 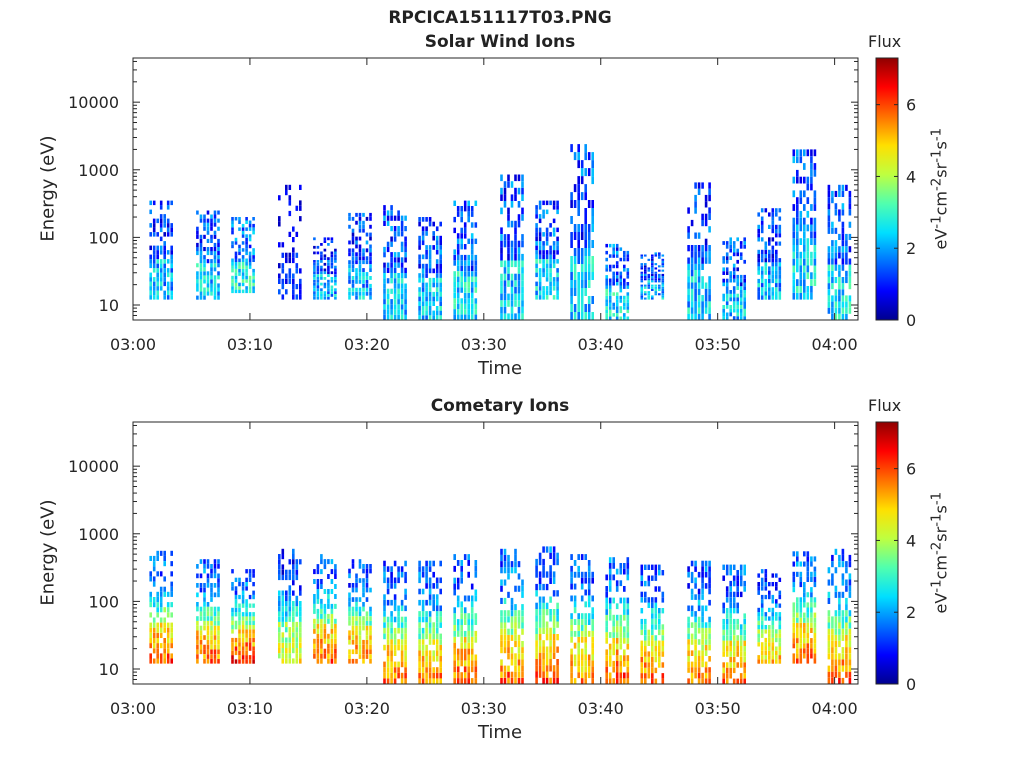 I want to click on colorbar-tick-label: 6, so click(x=911, y=105).